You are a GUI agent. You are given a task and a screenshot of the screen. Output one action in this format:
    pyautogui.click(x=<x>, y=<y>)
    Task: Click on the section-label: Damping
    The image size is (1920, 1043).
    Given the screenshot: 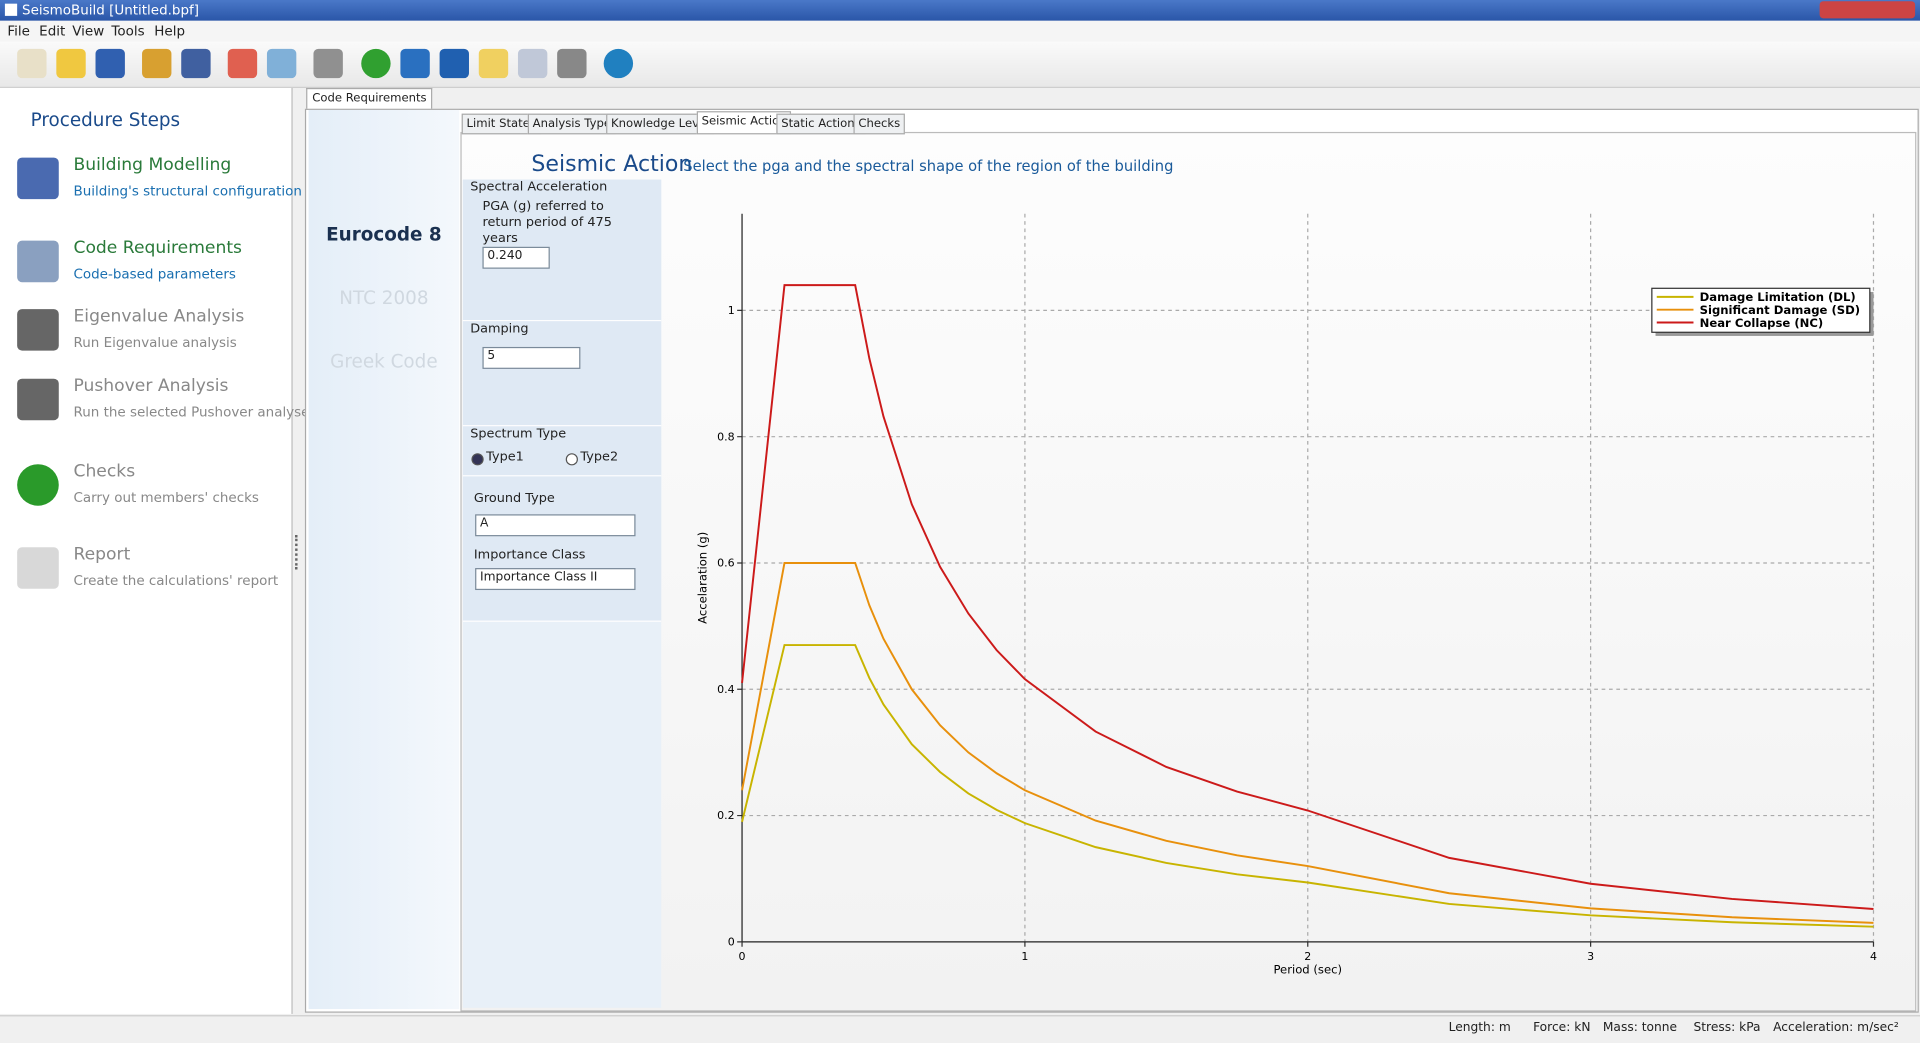 What is the action you would take?
    pyautogui.click(x=499, y=328)
    